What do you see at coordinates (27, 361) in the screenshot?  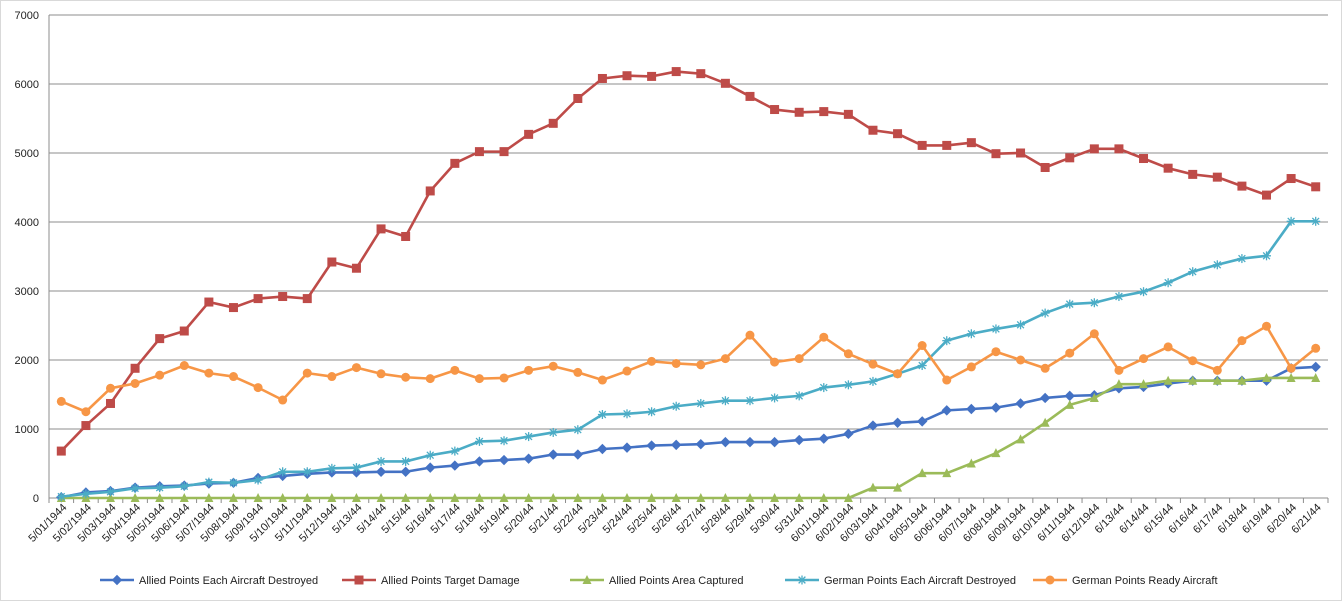 I see `y-tick-label: 2000` at bounding box center [27, 361].